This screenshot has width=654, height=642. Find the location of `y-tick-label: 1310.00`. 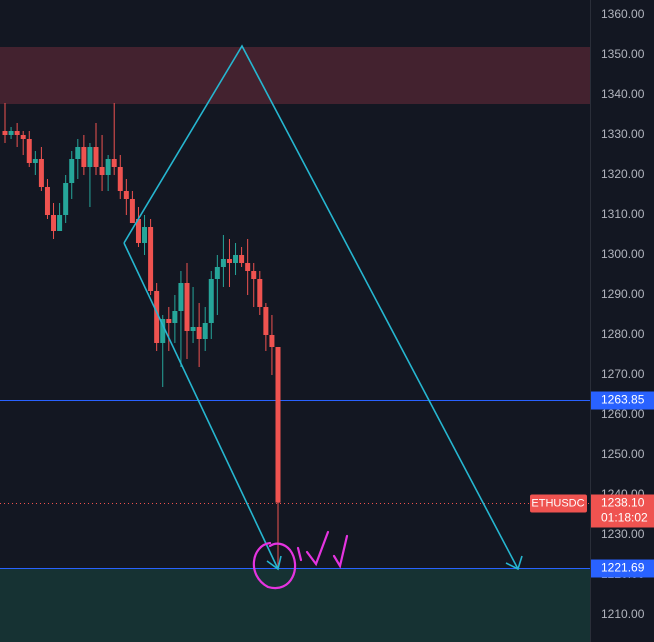

y-tick-label: 1310.00 is located at coordinates (623, 214).